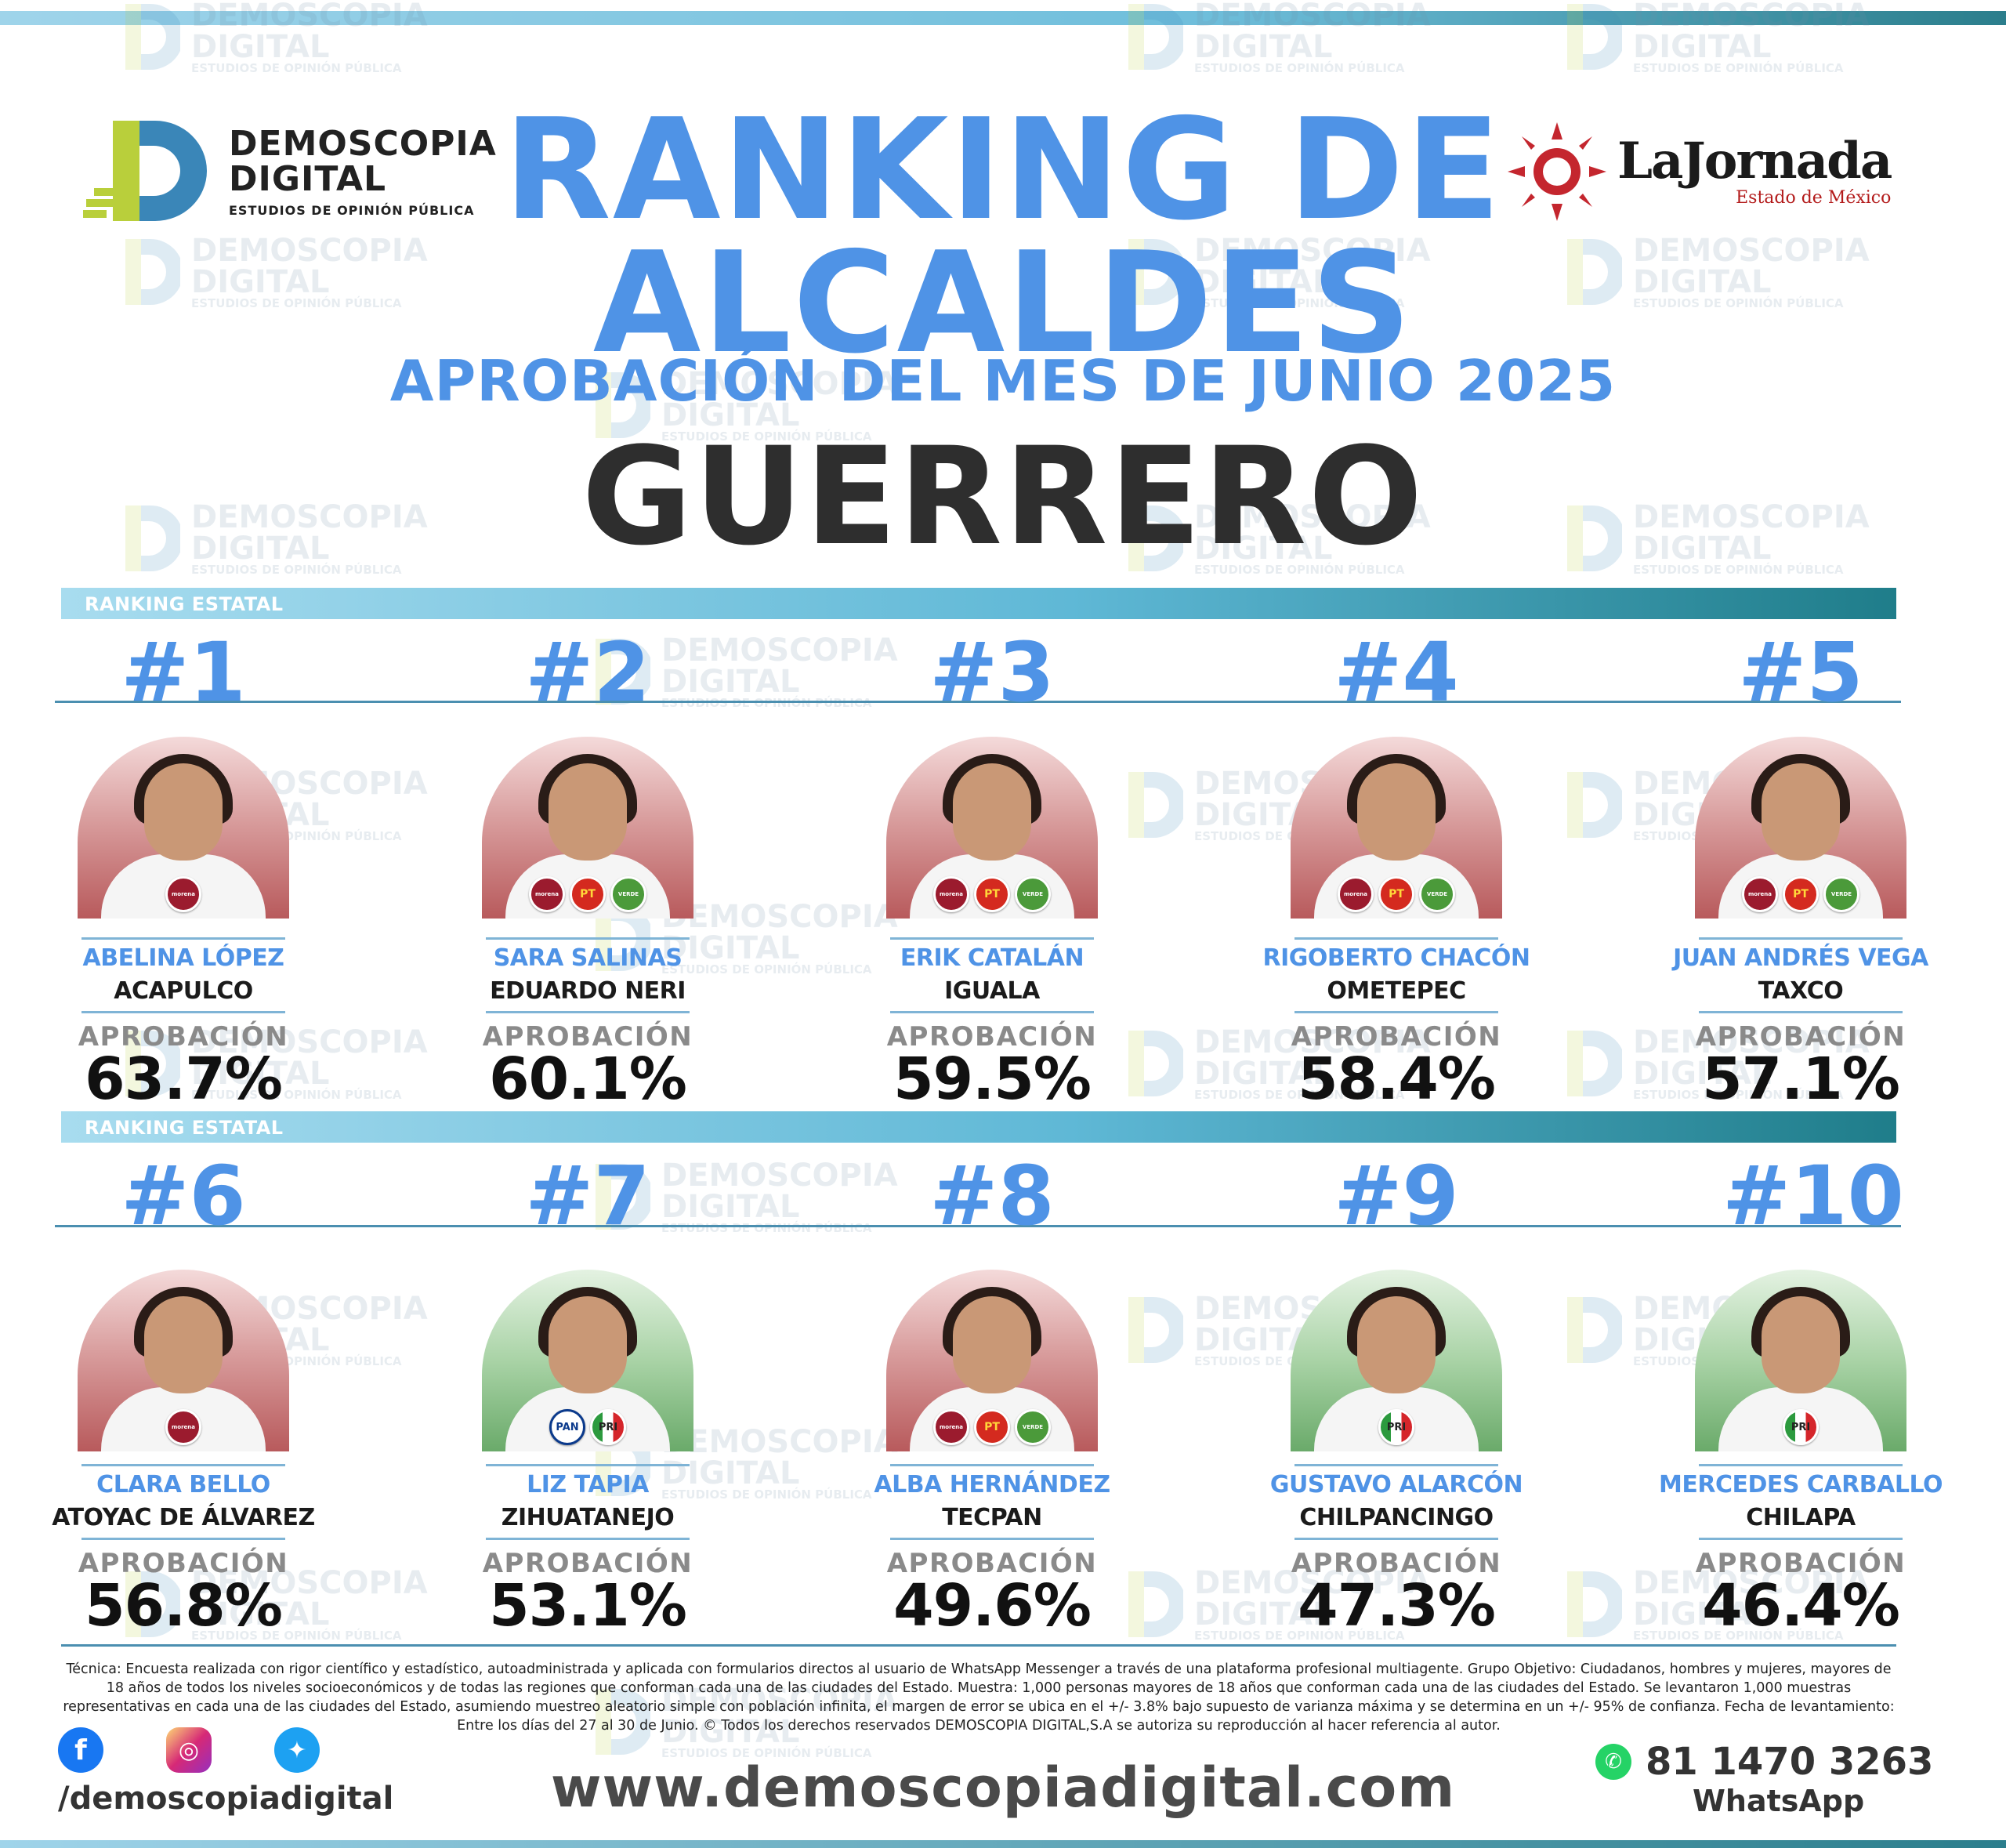 Image resolution: width=2006 pixels, height=1848 pixels. Describe the element at coordinates (1754, 160) in the screenshot. I see `lajornada-name: LaJornada` at that location.